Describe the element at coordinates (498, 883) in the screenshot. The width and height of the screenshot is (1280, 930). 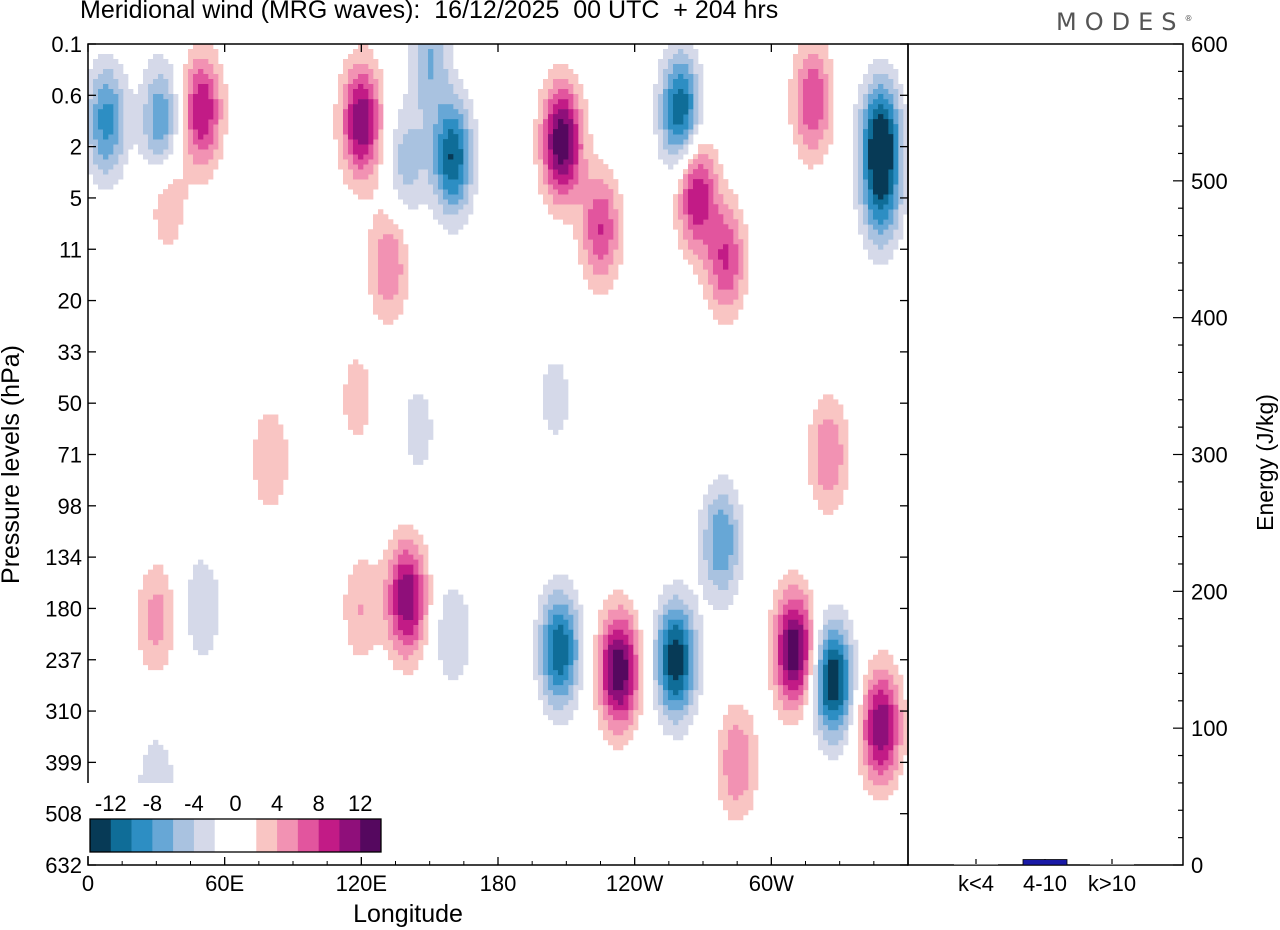
I see `x-tick-label: 180` at that location.